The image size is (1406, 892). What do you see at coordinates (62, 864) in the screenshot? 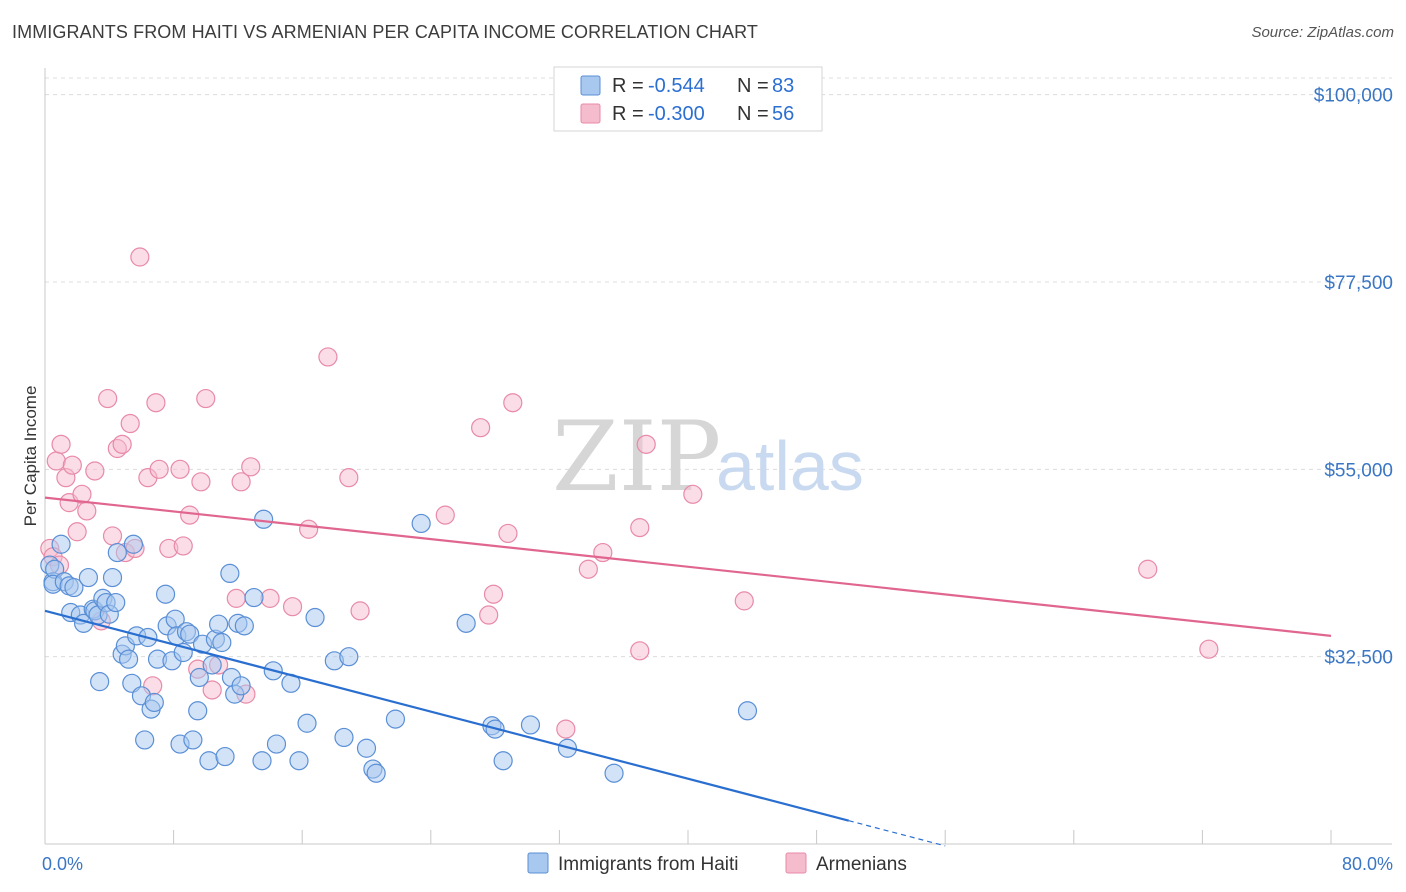
I see `x-tick-label: 0.0%` at bounding box center [62, 864].